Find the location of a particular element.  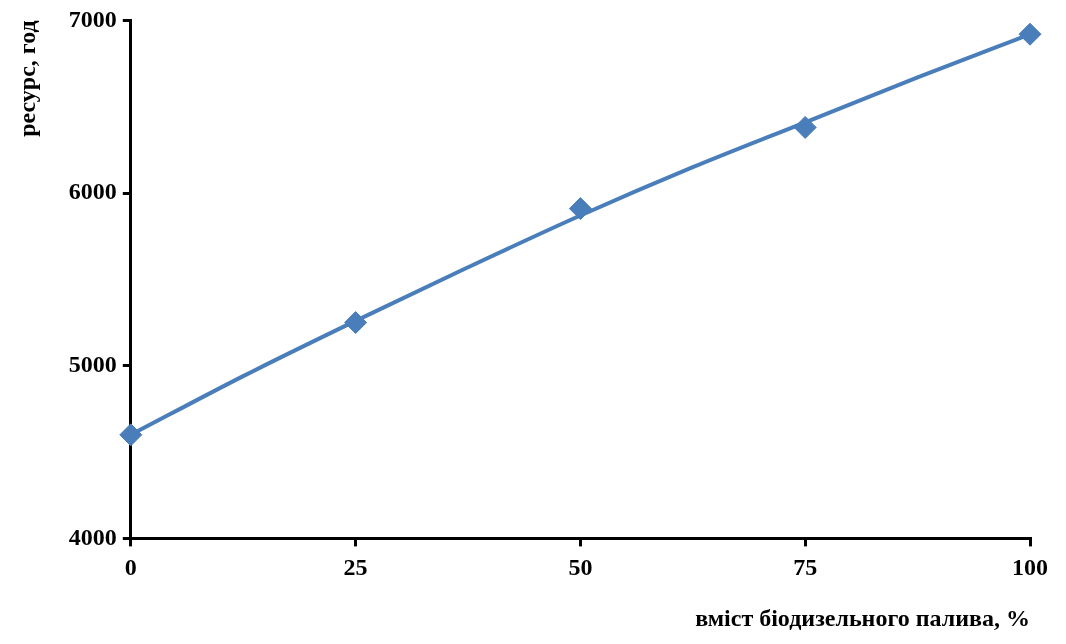

x-axis-title: вміст біодизельного палива, % is located at coordinates (862, 617).